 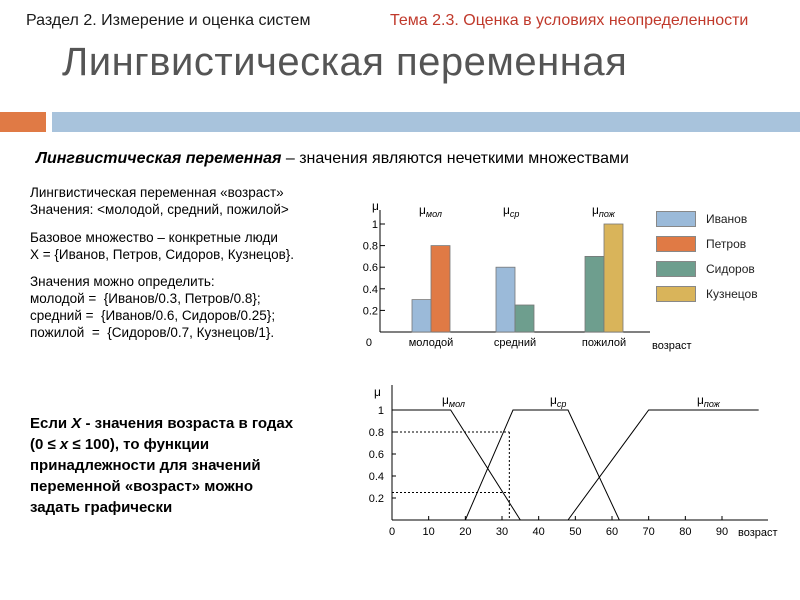 What do you see at coordinates (345, 62) in the screenshot?
I see `slide-title: Лингвистическая переменная` at bounding box center [345, 62].